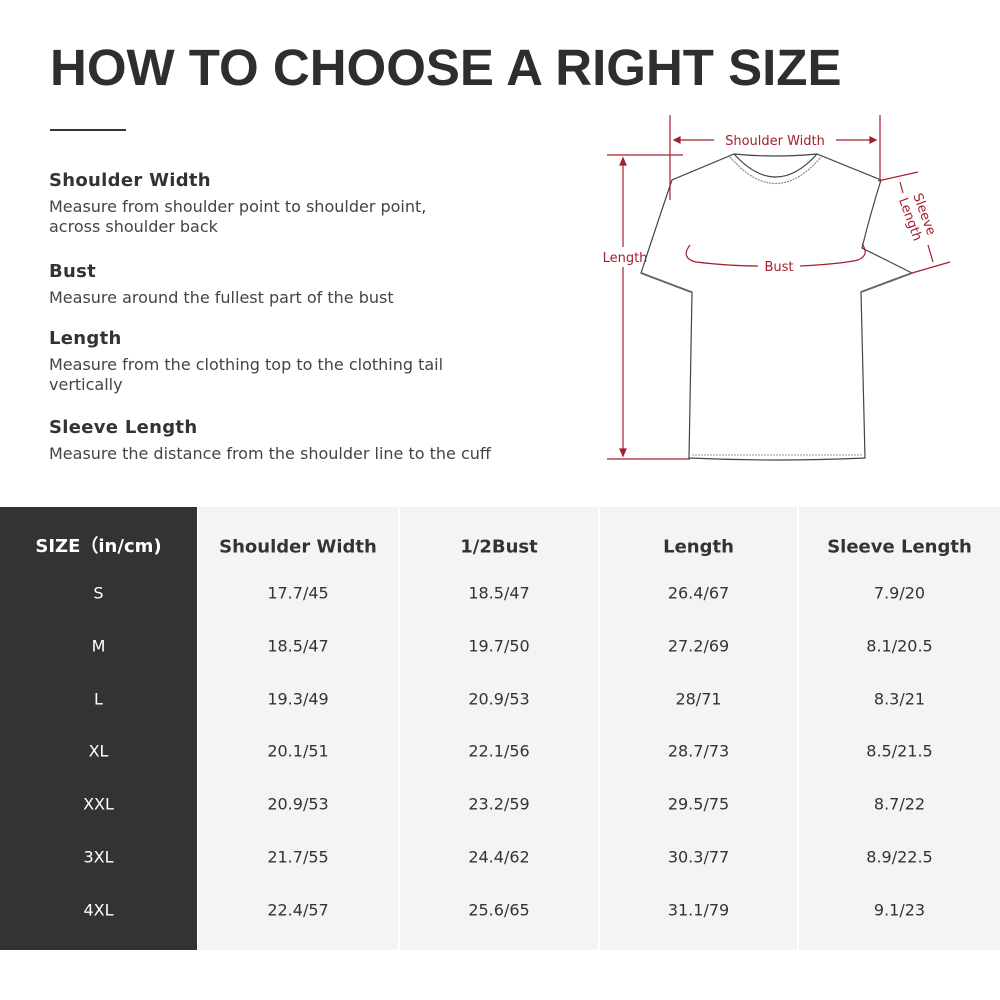  Describe the element at coordinates (777, 307) in the screenshot. I see `tshirt-outline` at that location.